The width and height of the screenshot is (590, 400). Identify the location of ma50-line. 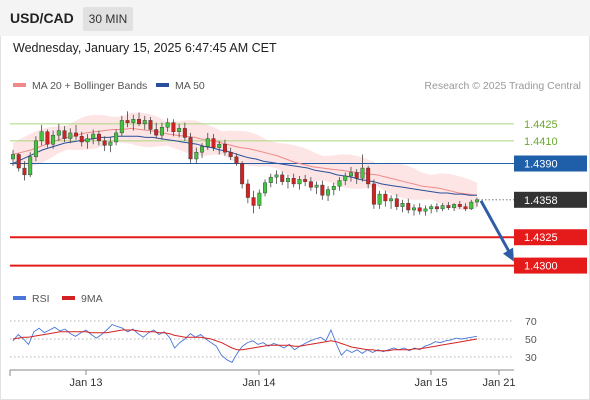
(244, 165).